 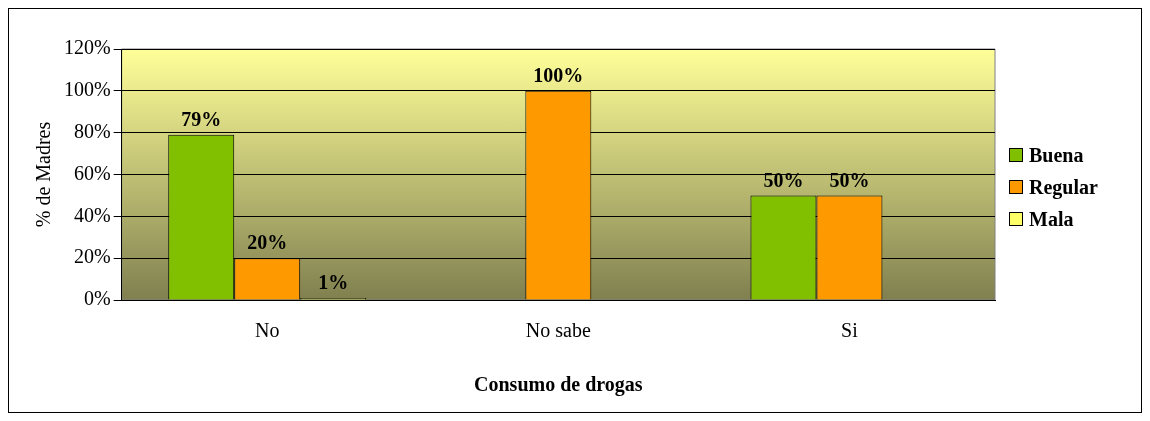 What do you see at coordinates (92, 130) in the screenshot?
I see `y-tick-label: 80%` at bounding box center [92, 130].